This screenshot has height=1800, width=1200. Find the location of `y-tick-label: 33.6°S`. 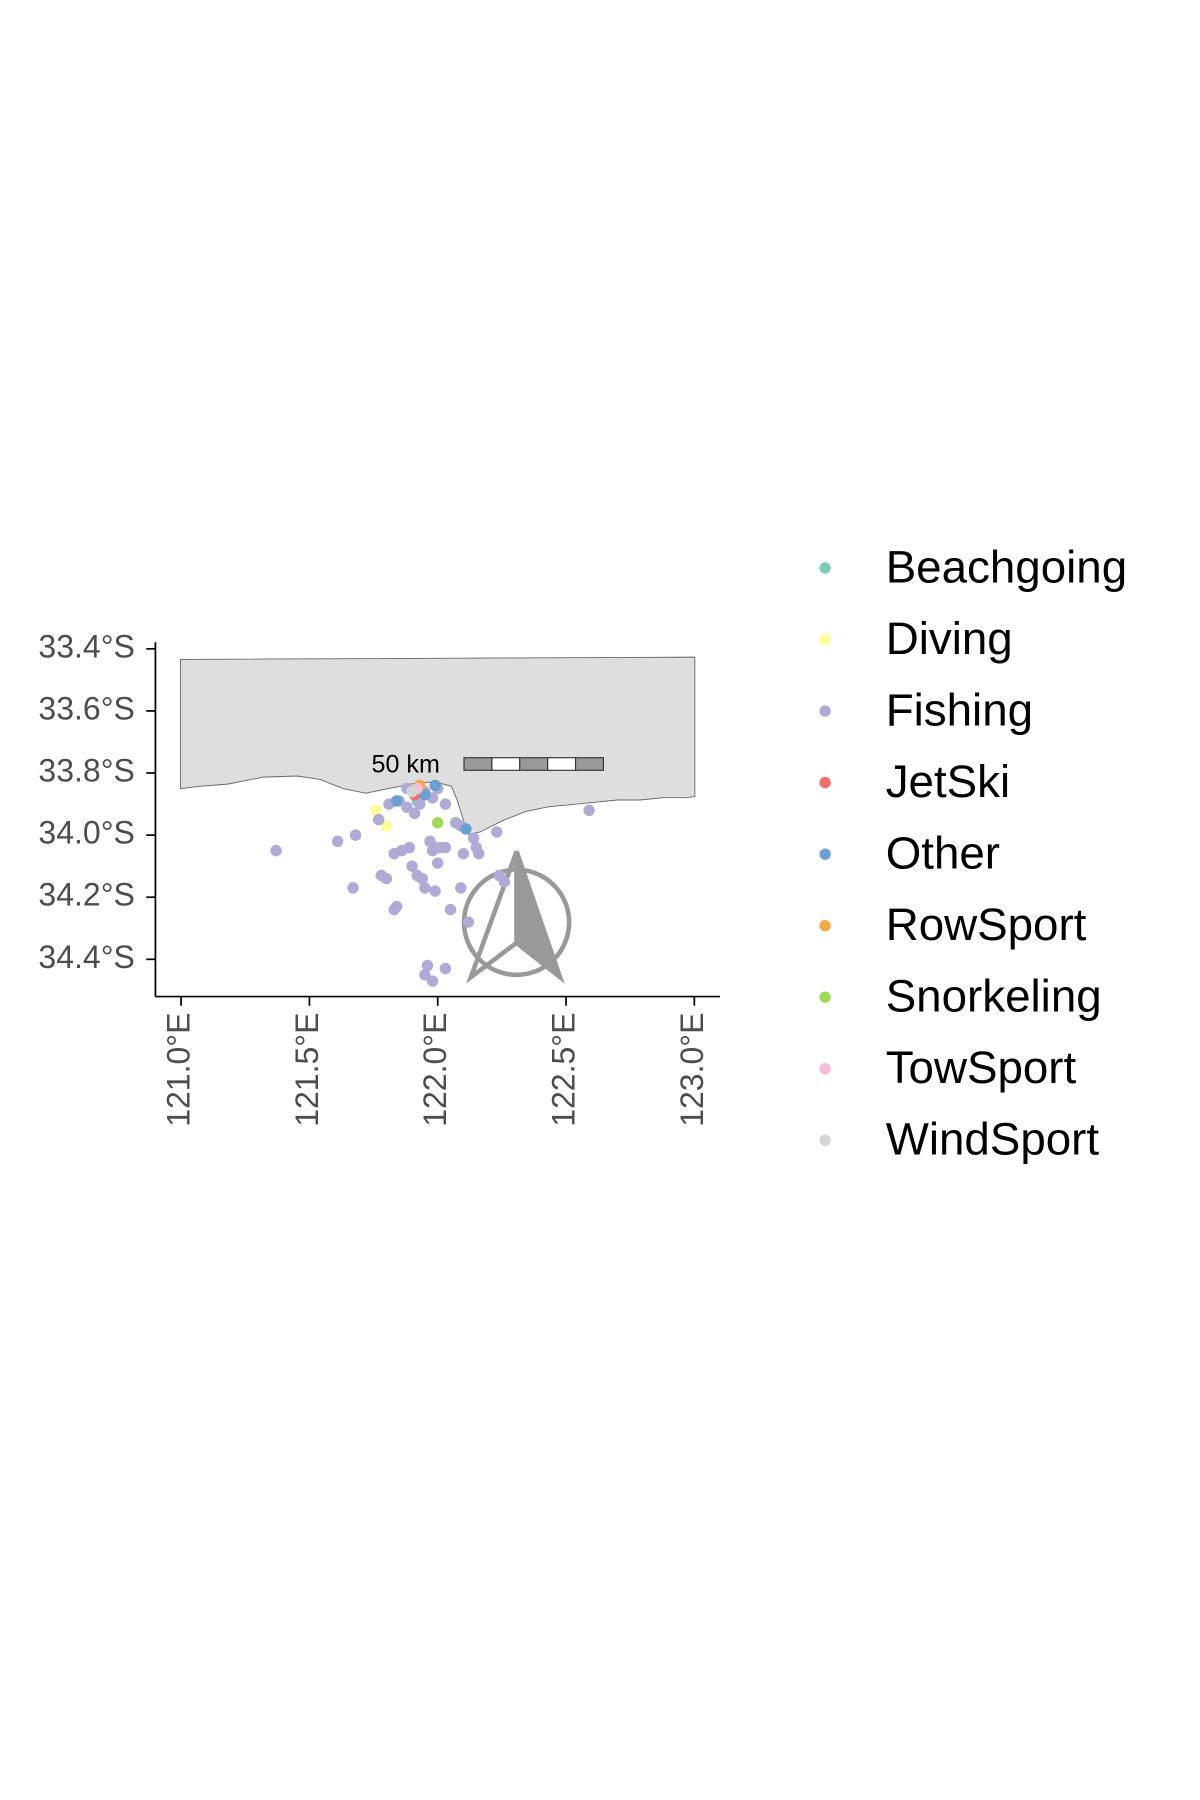

y-tick-label: 33.6°S is located at coordinates (86, 708).